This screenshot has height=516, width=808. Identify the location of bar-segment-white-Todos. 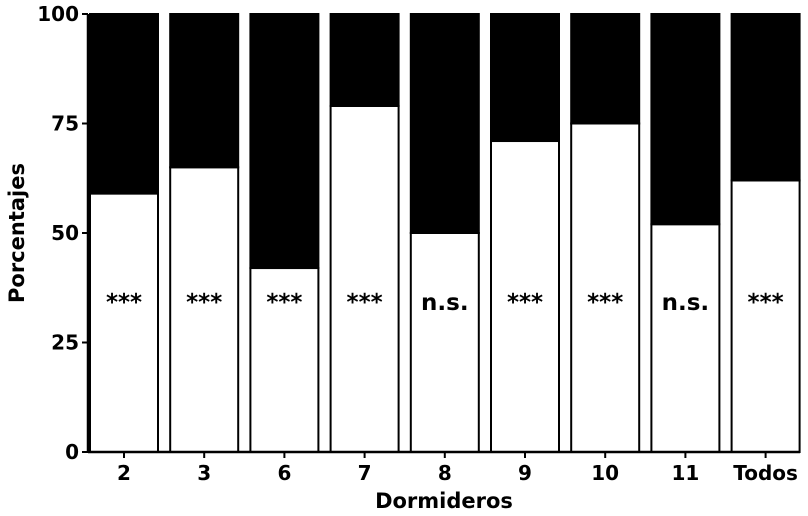
(766, 316).